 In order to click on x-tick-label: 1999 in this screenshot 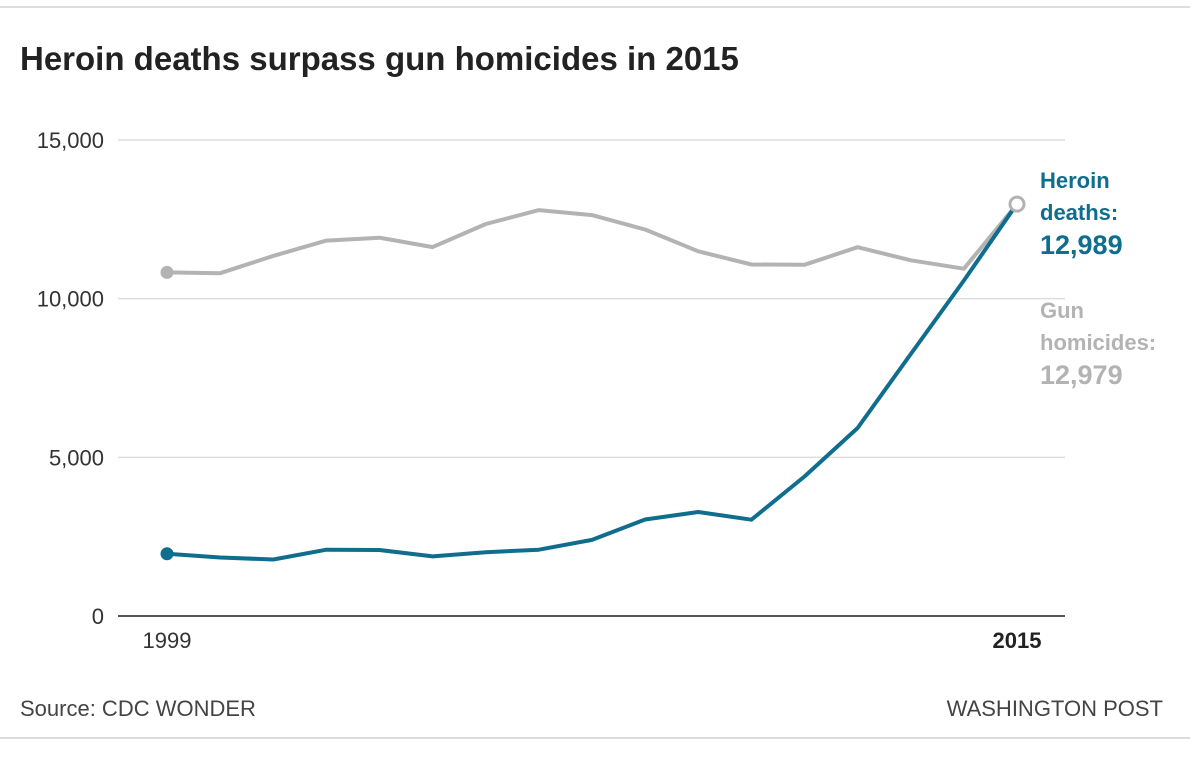, I will do `click(167, 640)`.